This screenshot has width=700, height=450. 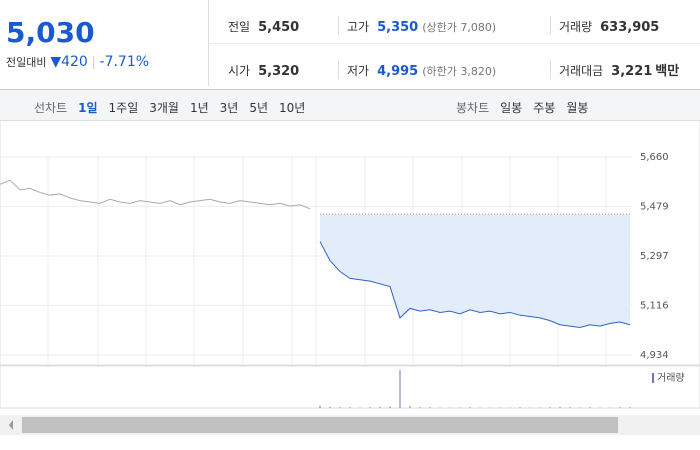 I want to click on price: 5,030, so click(x=50, y=32).